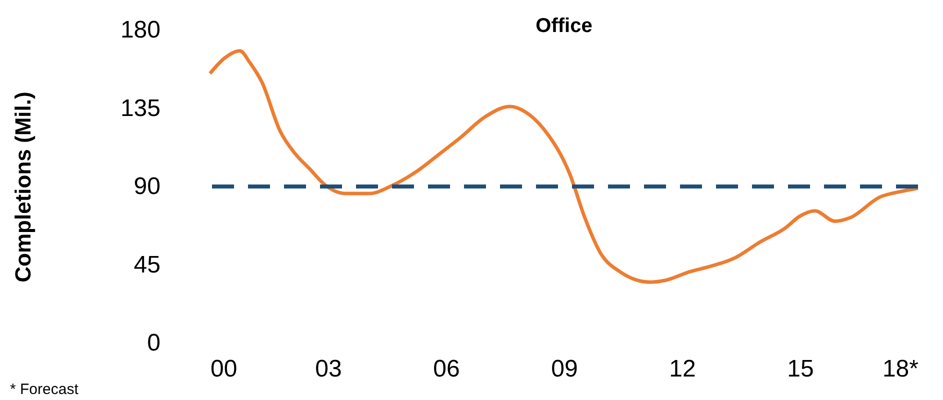 This screenshot has height=400, width=943. Describe the element at coordinates (328, 369) in the screenshot. I see `x-tick-label: 03` at that location.